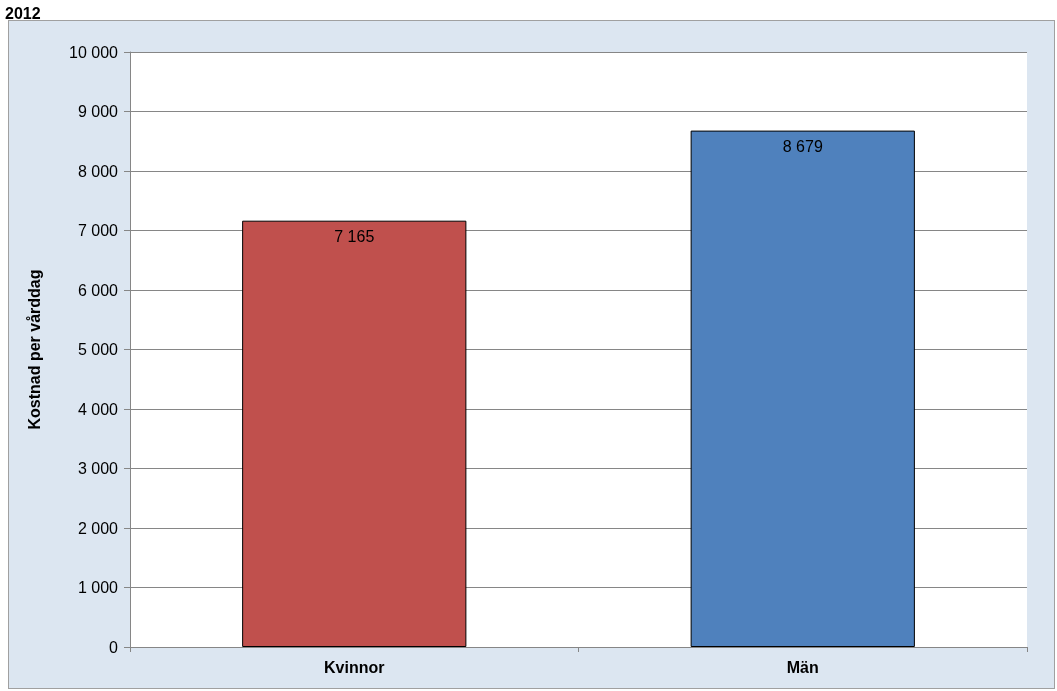  I want to click on y-tick-label: 6 000, so click(98, 290).